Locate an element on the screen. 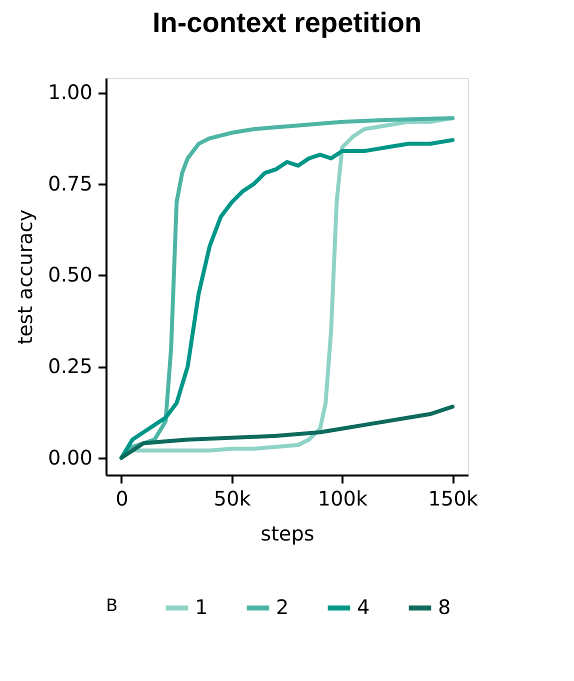 Image resolution: width=574 pixels, height=681 pixels. y-tick-label: 0.25 is located at coordinates (70, 366).